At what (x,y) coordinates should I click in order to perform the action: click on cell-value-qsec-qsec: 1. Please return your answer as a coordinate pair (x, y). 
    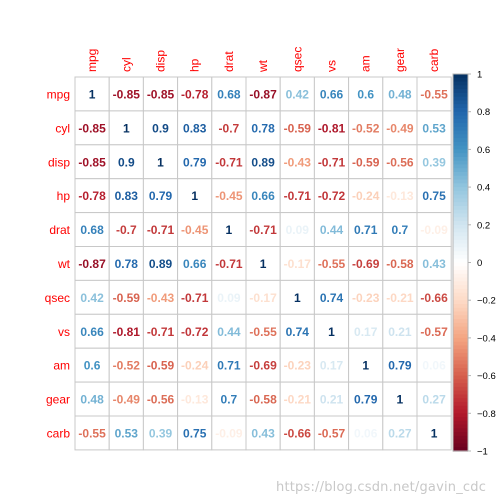
    Looking at the image, I should click on (297, 298).